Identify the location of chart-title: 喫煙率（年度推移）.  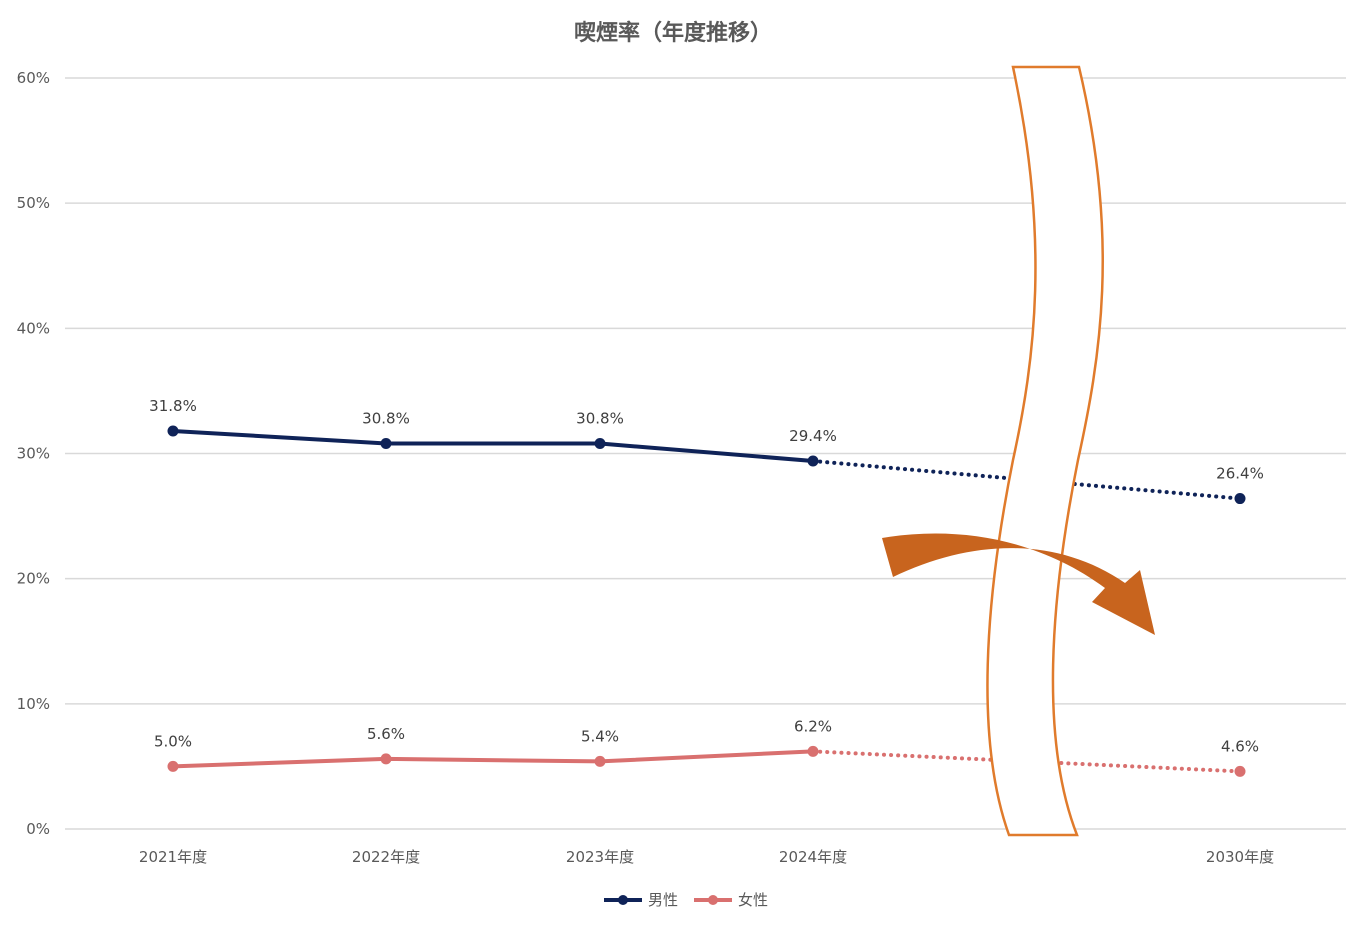
(673, 33).